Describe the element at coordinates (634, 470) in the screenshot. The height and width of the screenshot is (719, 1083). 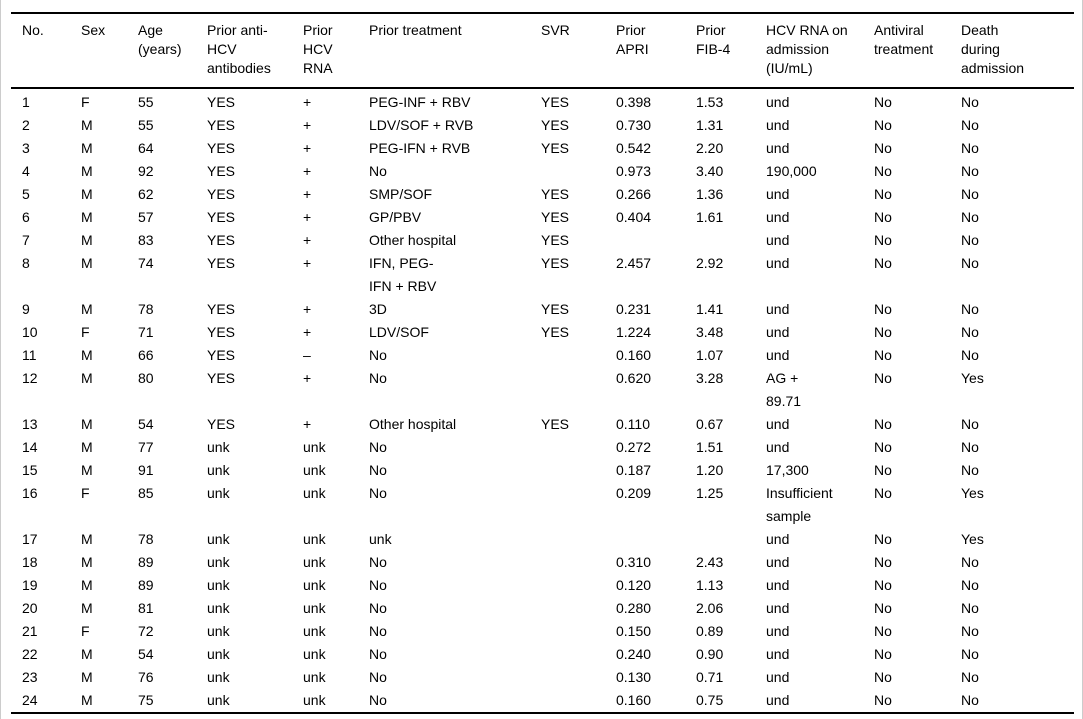
I see `cell-prior-apri: 0.187` at that location.